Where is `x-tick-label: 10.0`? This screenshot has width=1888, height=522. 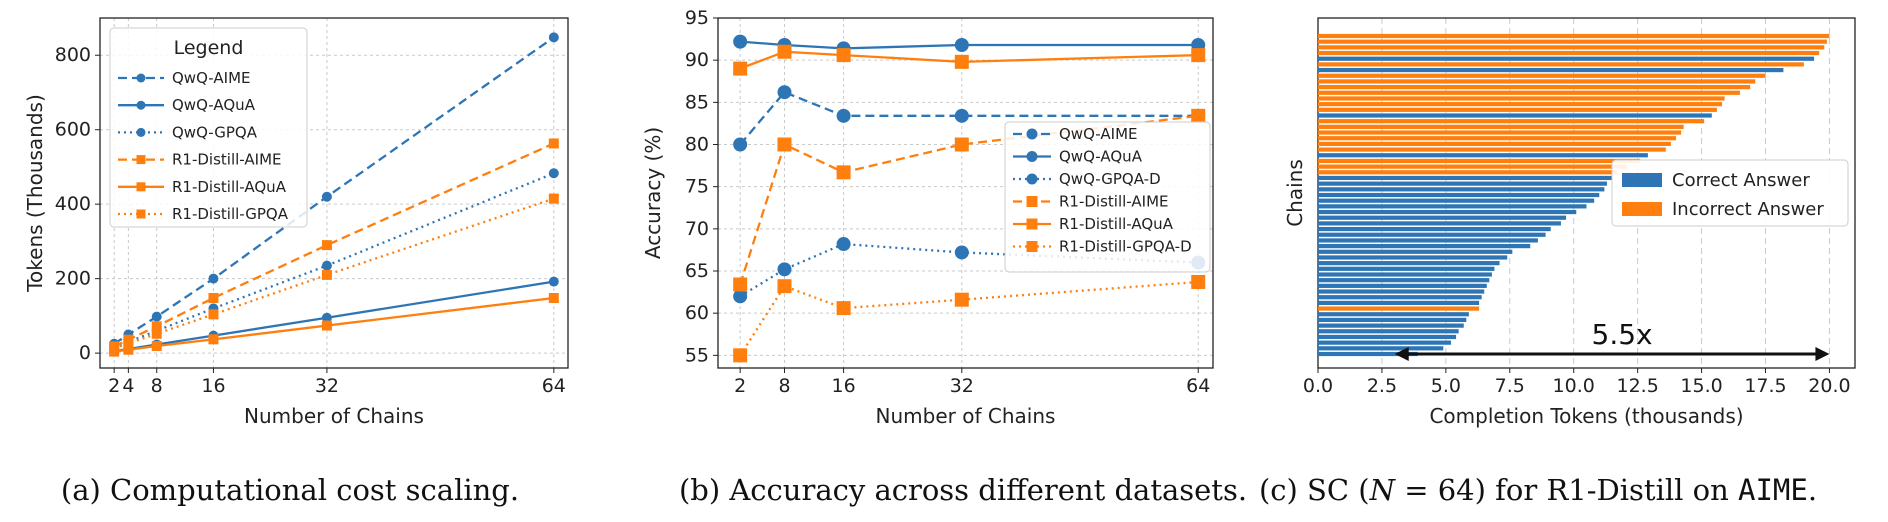
x-tick-label: 10.0 is located at coordinates (1574, 386).